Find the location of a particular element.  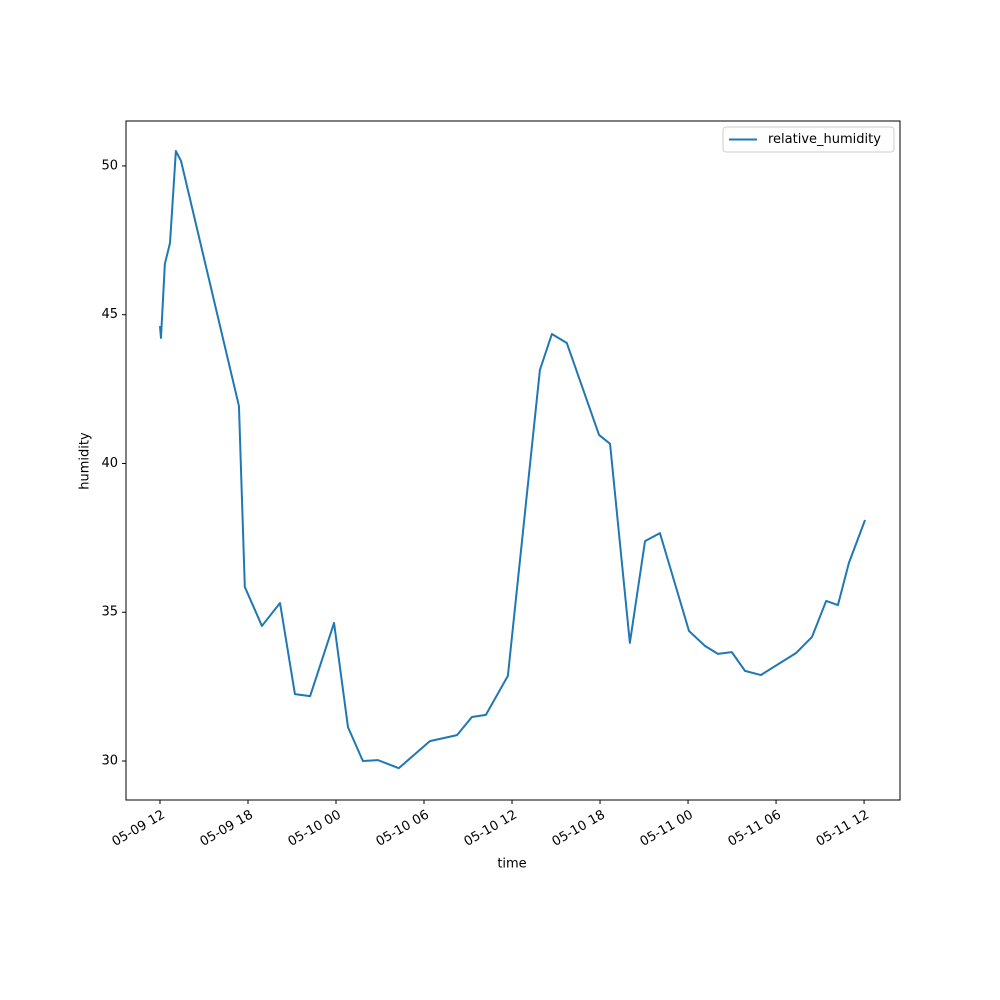

x-tick-label: 05-11 06 is located at coordinates (755, 829).